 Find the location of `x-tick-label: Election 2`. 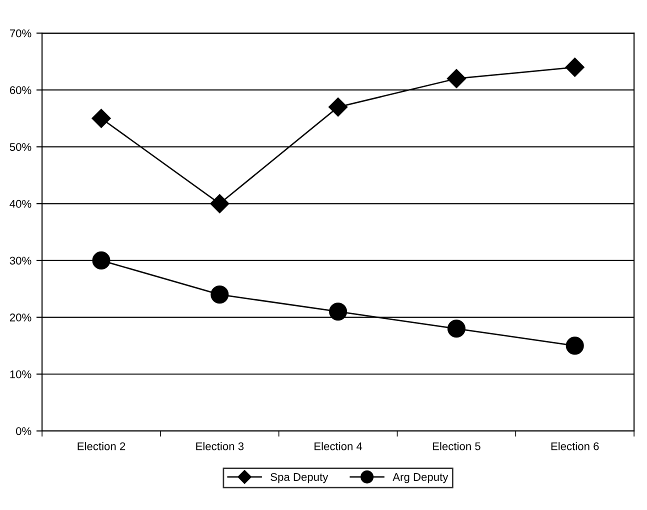

x-tick-label: Election 2 is located at coordinates (102, 446).